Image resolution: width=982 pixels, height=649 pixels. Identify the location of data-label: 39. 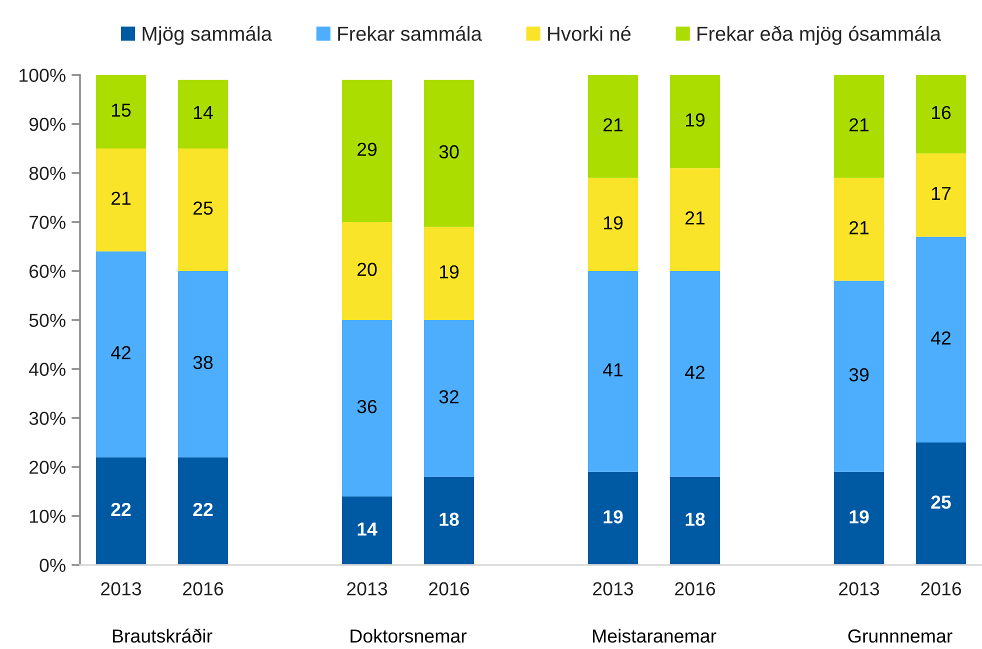
(859, 375).